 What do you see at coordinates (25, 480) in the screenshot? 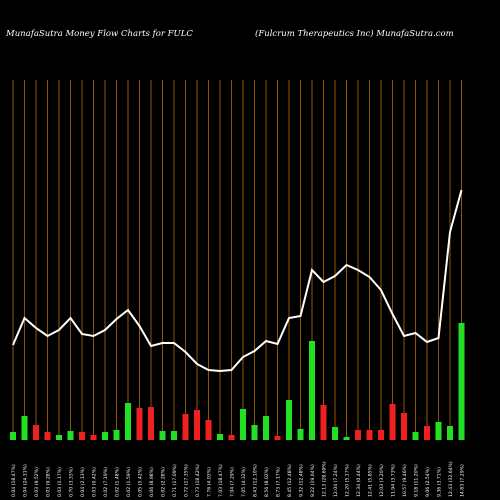
I see `x-tick-label: 0.04 (24.31%)` at bounding box center [25, 480].